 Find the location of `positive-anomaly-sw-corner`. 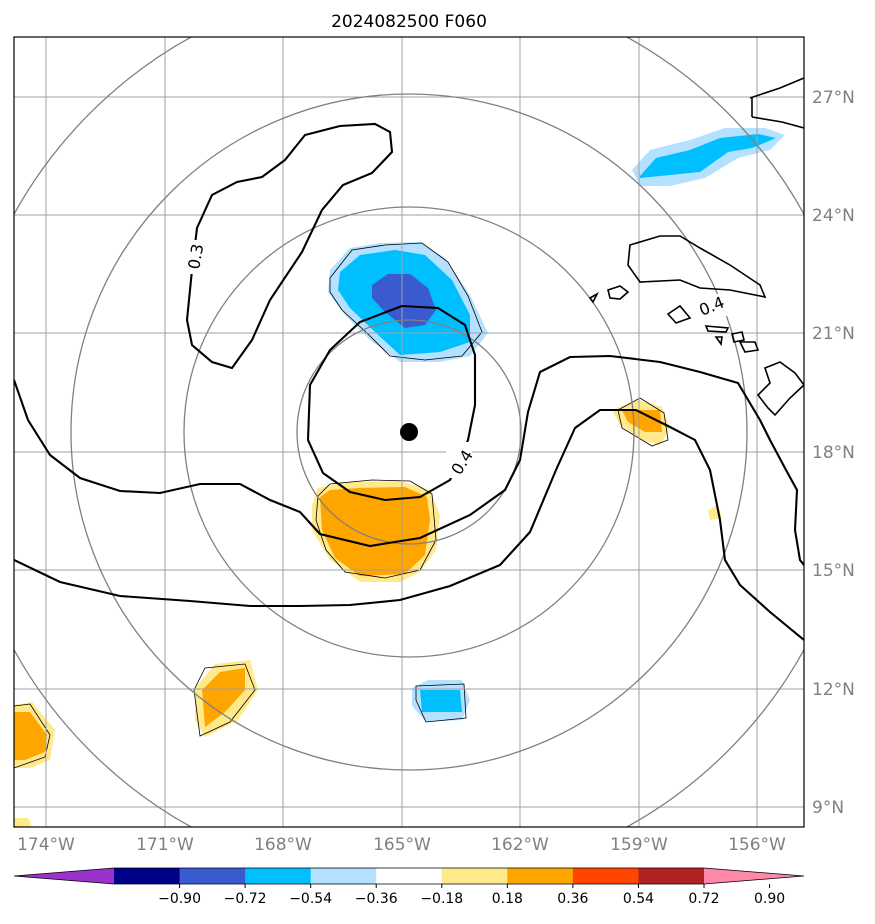

positive-anomaly-sw-corner is located at coordinates (23, 822).